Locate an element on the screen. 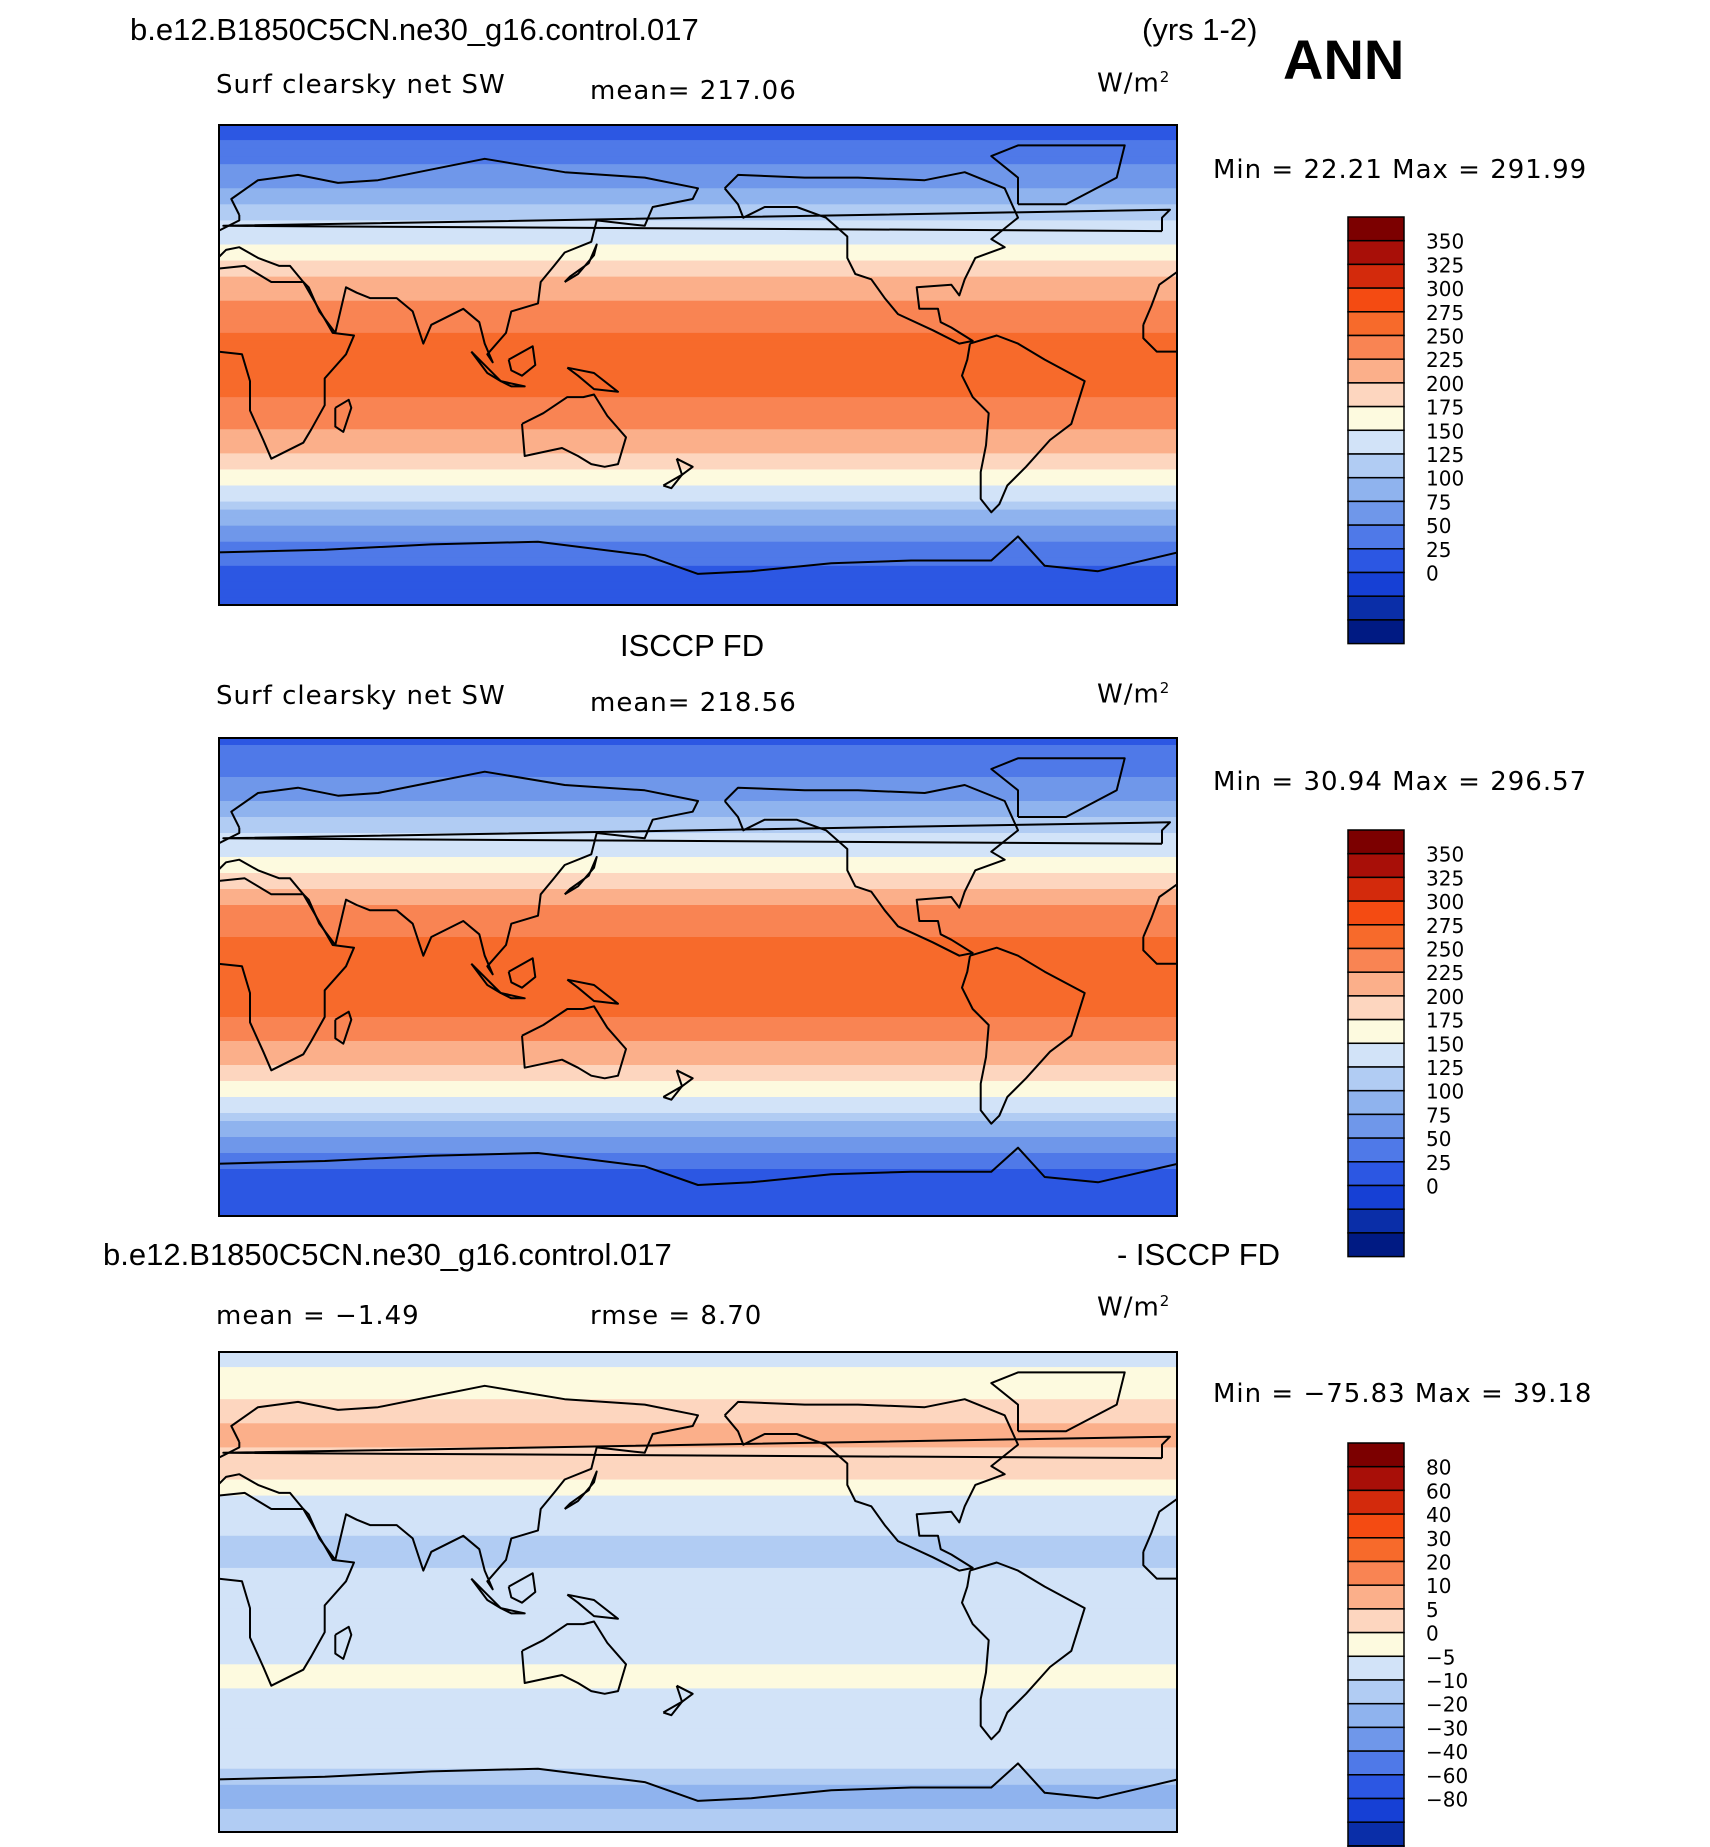  colorbar-tick-label: −10 is located at coordinates (1447, 1681).